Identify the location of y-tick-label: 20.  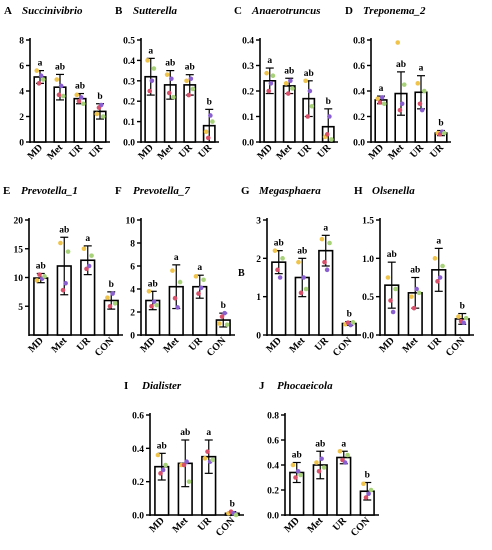
(19, 222).